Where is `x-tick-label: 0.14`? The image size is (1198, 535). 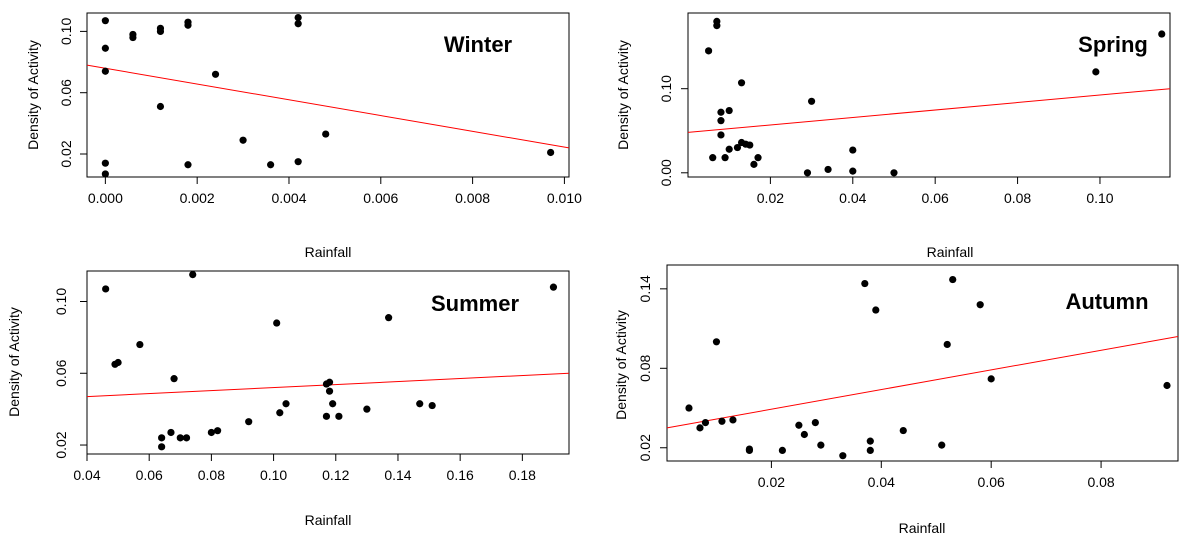 x-tick-label: 0.14 is located at coordinates (397, 475).